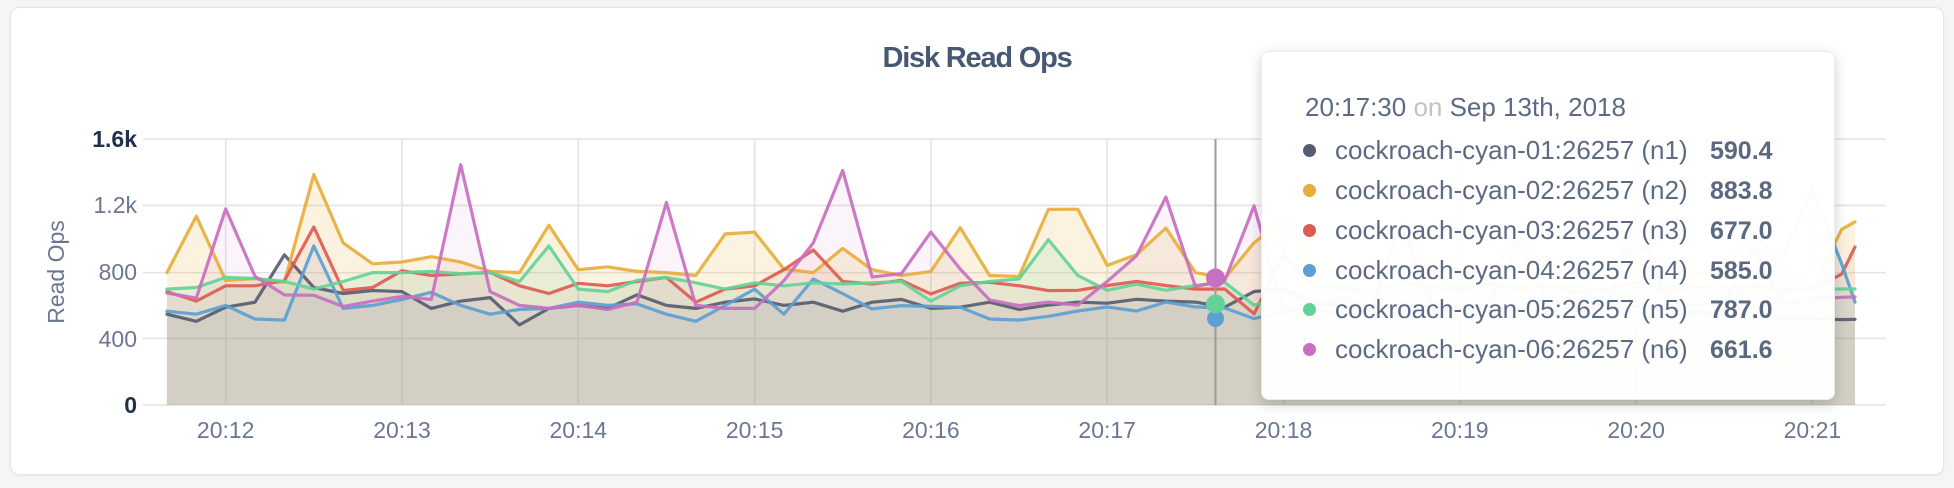  I want to click on svg-text: 20:21, so click(1813, 430).